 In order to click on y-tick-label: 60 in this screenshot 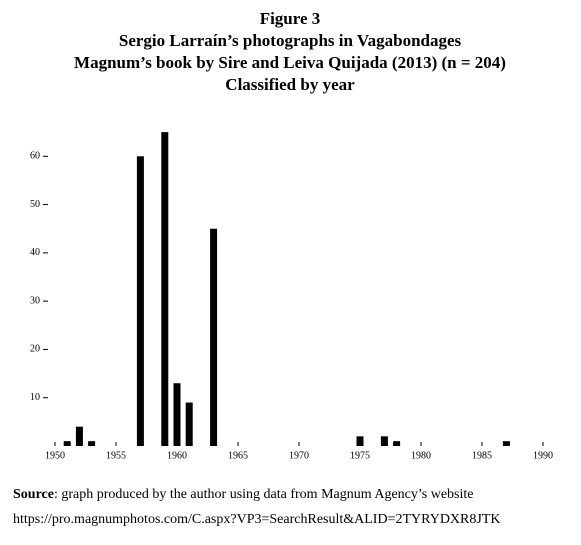, I will do `click(35, 156)`.